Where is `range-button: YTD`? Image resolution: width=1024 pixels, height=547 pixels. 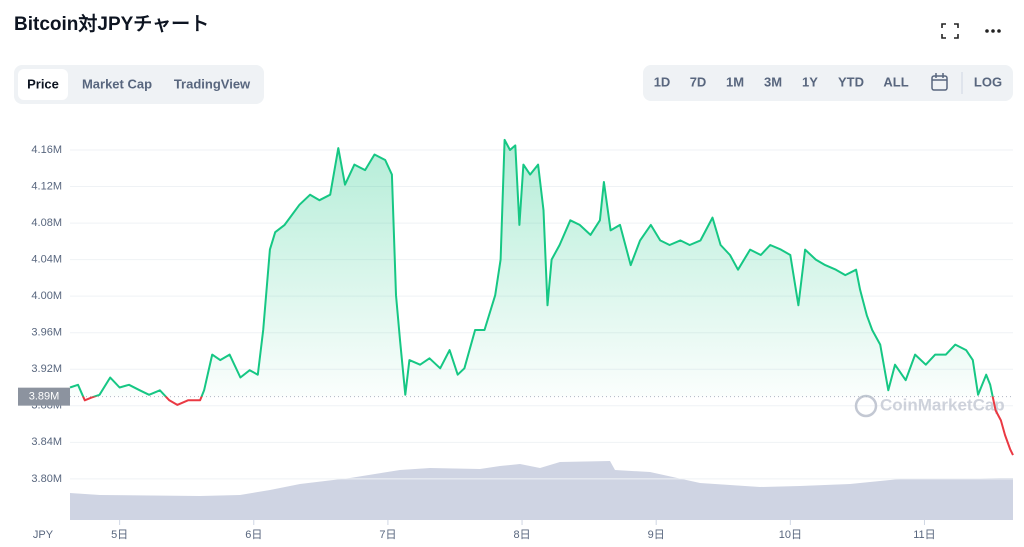
range-button: YTD is located at coordinates (851, 81).